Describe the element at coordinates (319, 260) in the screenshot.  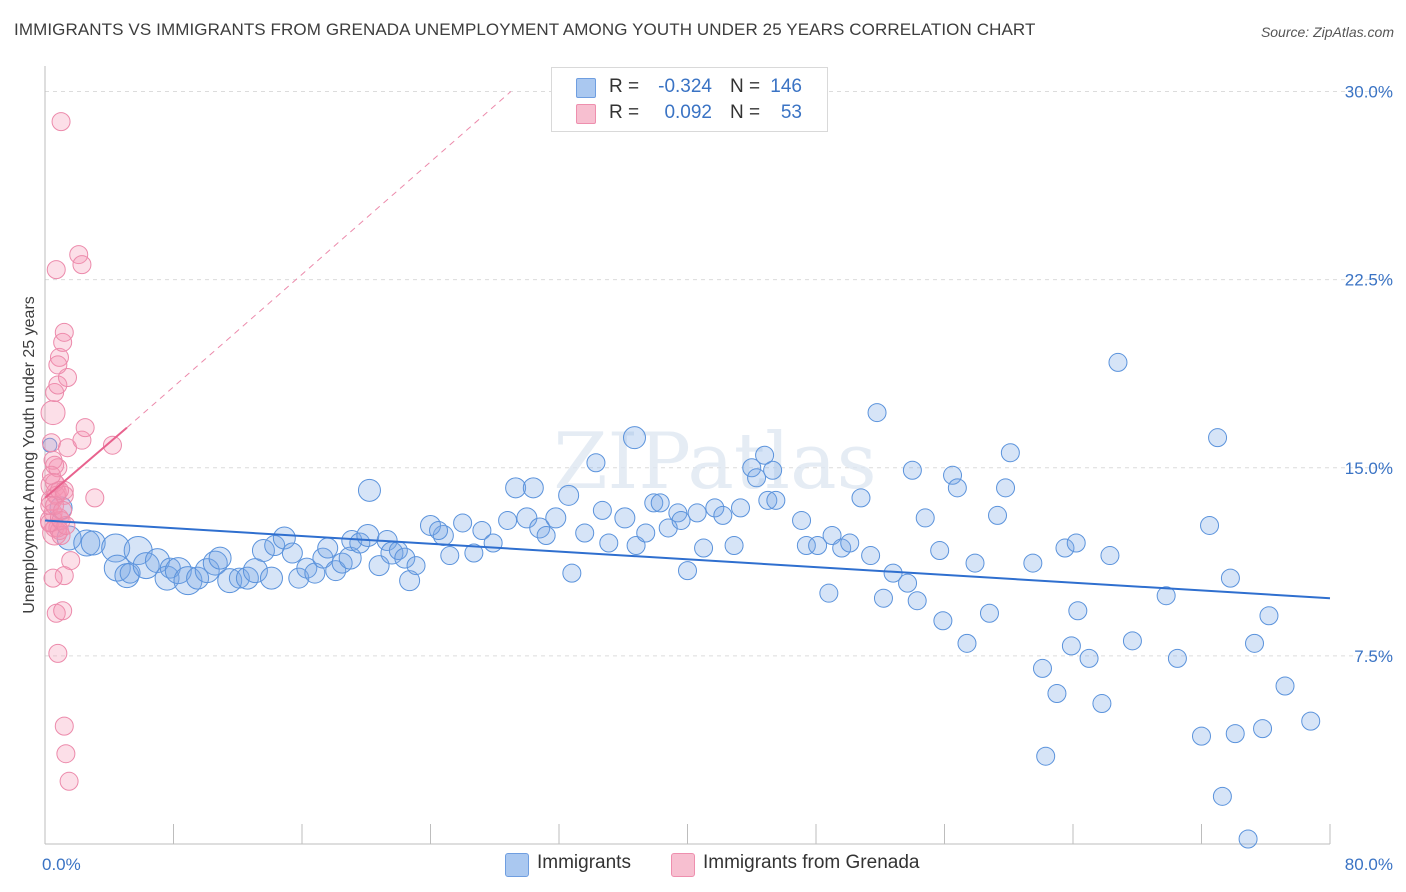
I see `trend-extension-grenada` at that location.